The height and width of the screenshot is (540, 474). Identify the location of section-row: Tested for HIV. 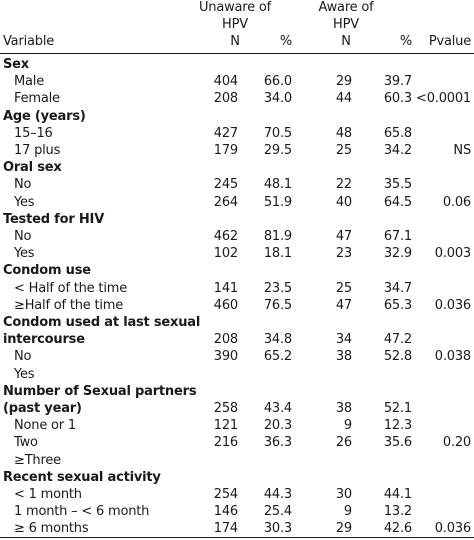
(237, 219).